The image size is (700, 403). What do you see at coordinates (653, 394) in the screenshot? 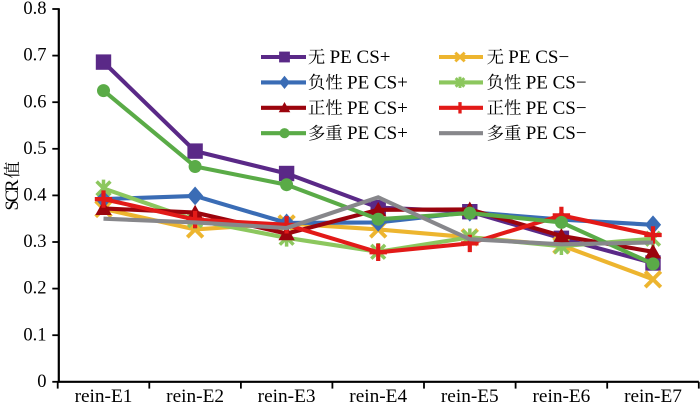
I see `svg-text: rein-E7` at bounding box center [653, 394].